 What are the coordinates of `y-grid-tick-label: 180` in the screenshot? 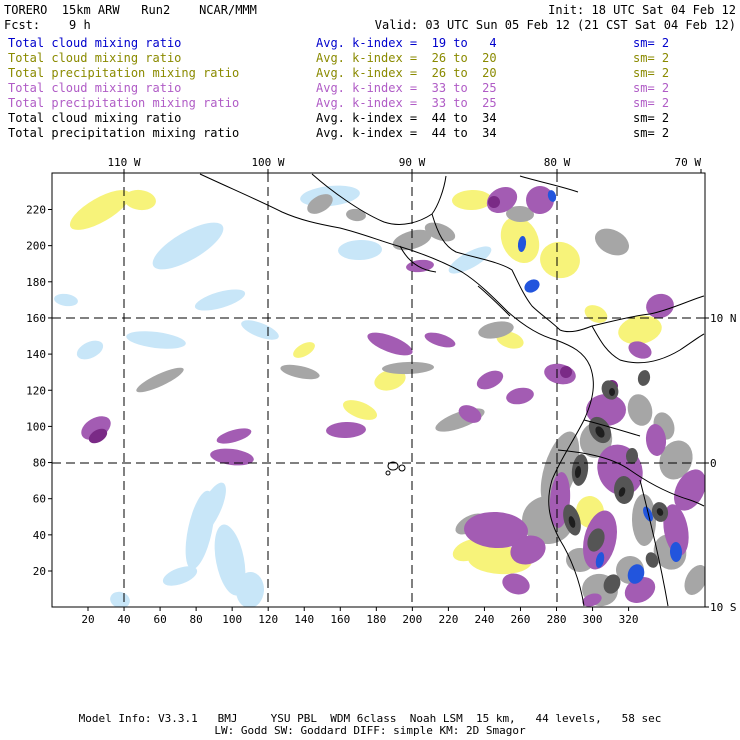 It's located at (36, 282).